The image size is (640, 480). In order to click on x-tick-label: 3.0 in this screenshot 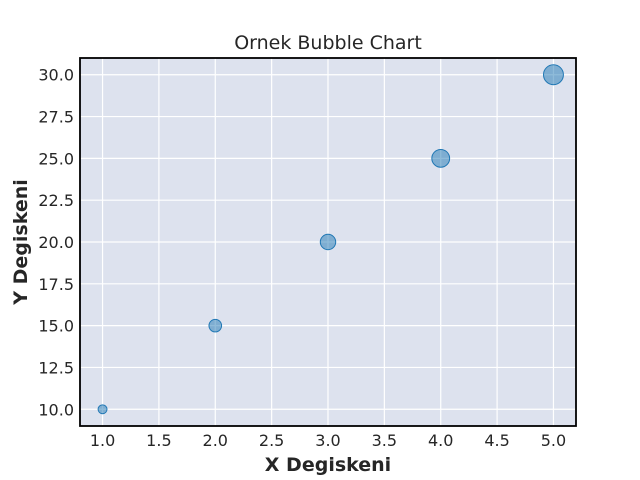, I will do `click(327, 440)`.